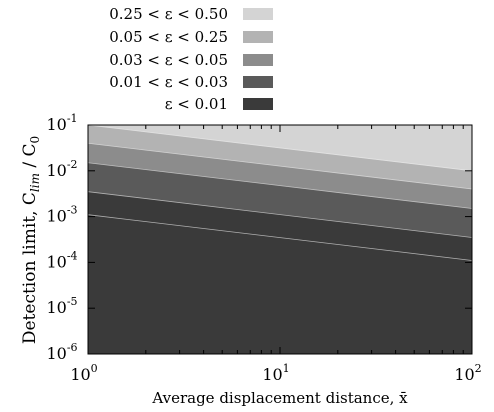 This screenshot has width=494, height=412. What do you see at coordinates (168, 14) in the screenshot?
I see `legend-label-0: 0.25 < ε < 0.50` at bounding box center [168, 14].